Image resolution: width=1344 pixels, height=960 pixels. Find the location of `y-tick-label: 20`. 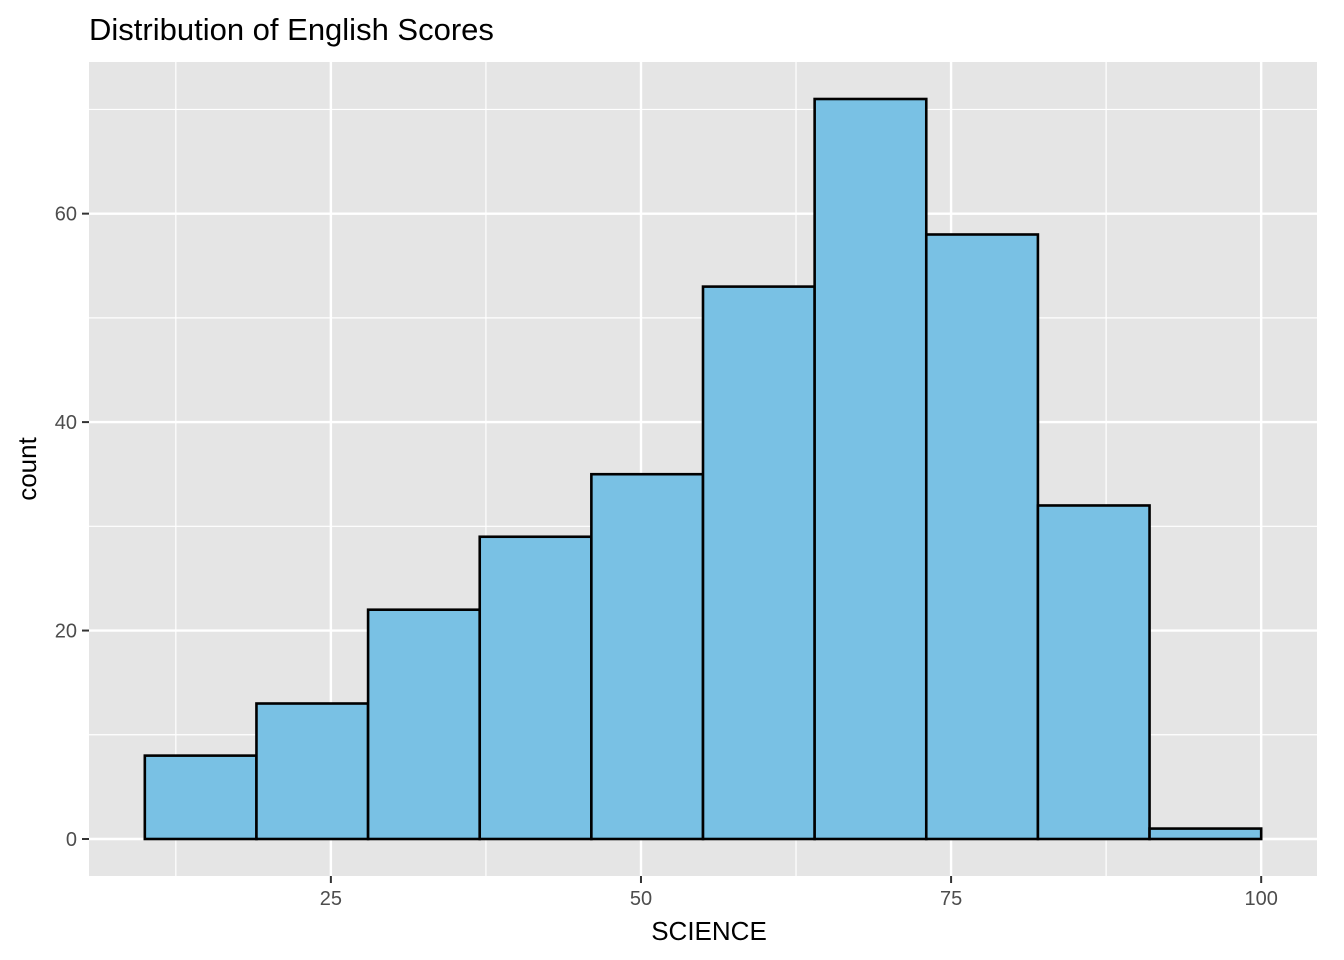

y-tick-label: 20 is located at coordinates (66, 632).